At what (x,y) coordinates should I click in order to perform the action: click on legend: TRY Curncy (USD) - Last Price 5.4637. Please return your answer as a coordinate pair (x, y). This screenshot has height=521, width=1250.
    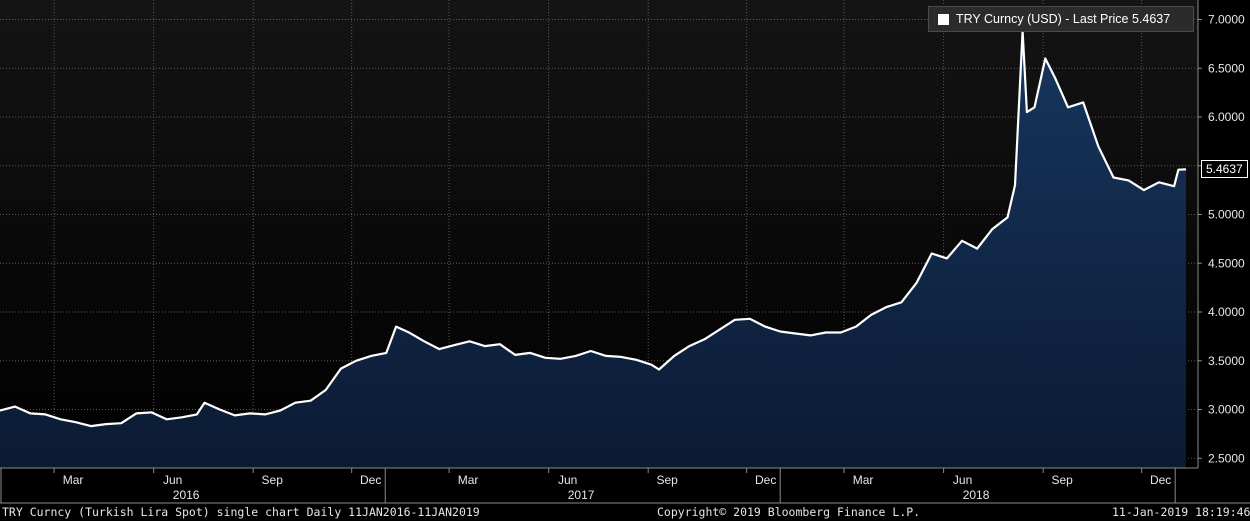
    Looking at the image, I should click on (1061, 19).